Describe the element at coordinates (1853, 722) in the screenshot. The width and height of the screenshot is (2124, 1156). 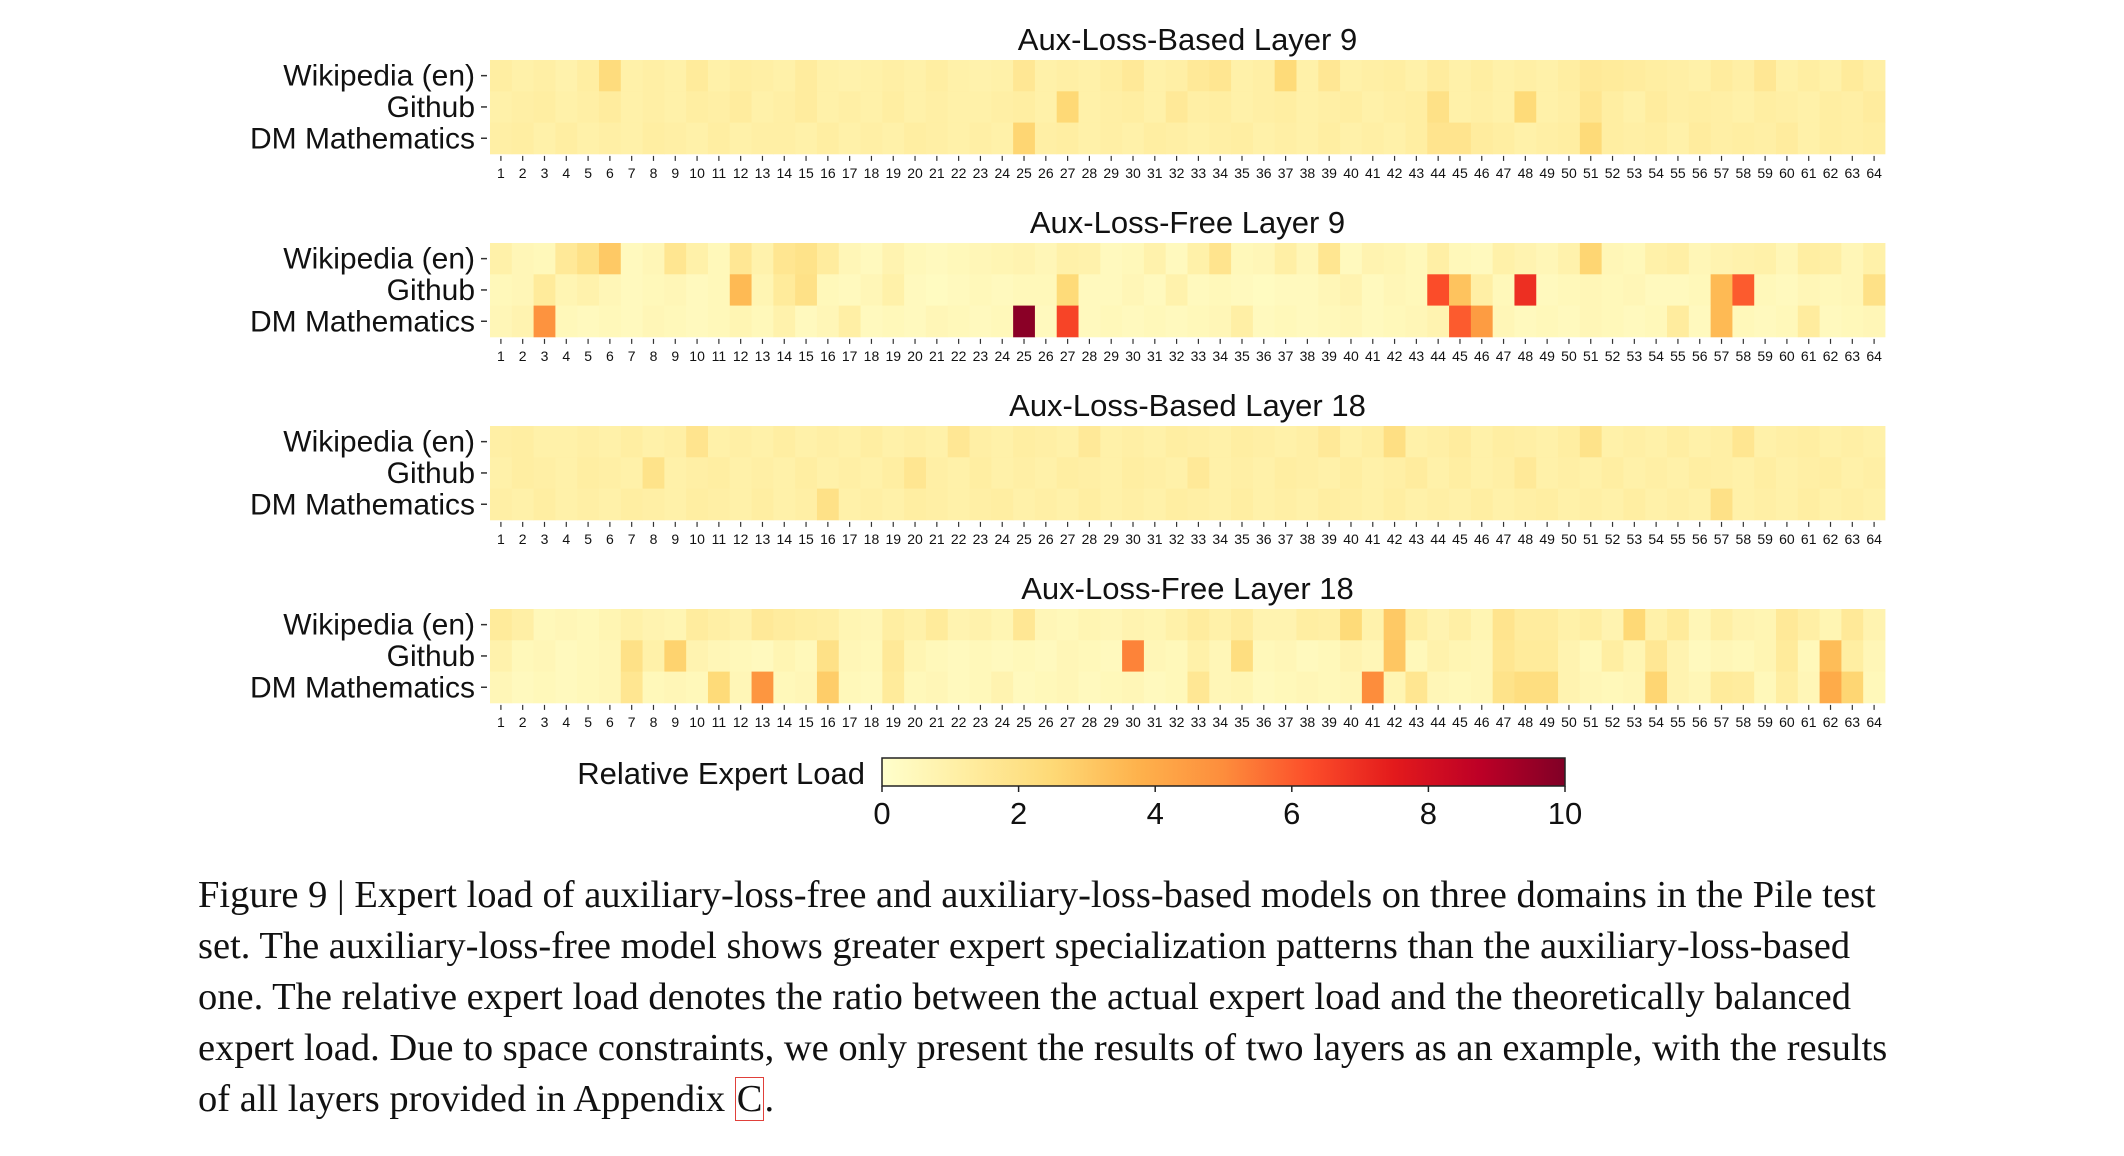
I see `expert-tick-label: 63` at that location.